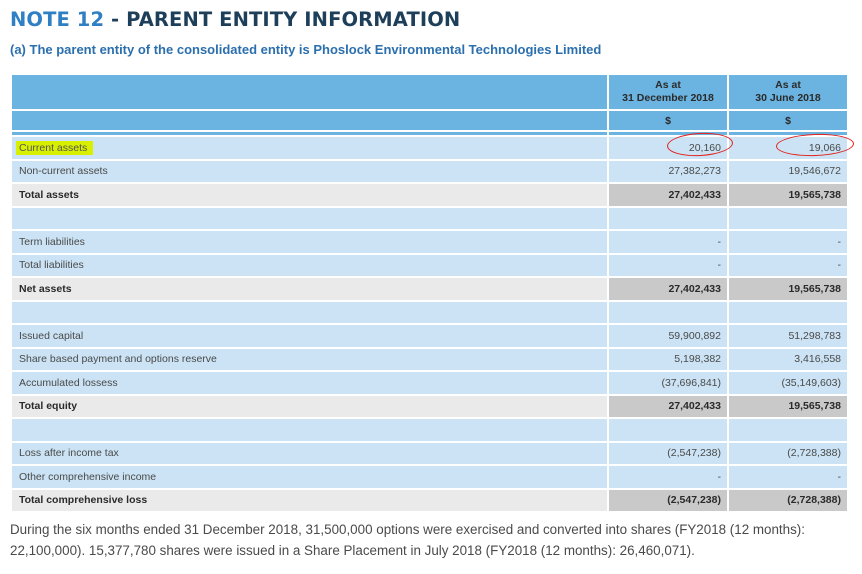  I want to click on table-row: Current assets 20,160 19,066, so click(429, 148).